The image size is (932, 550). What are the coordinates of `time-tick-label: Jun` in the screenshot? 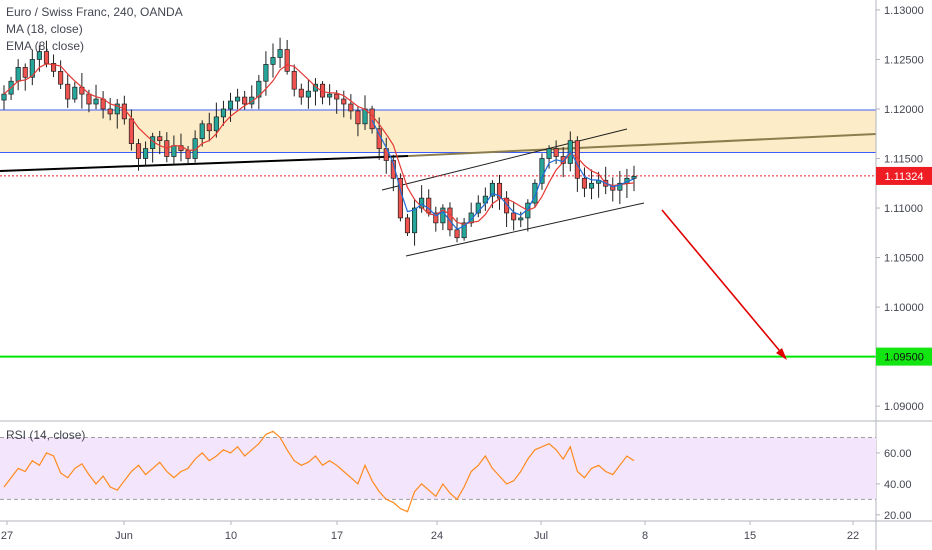 It's located at (124, 536).